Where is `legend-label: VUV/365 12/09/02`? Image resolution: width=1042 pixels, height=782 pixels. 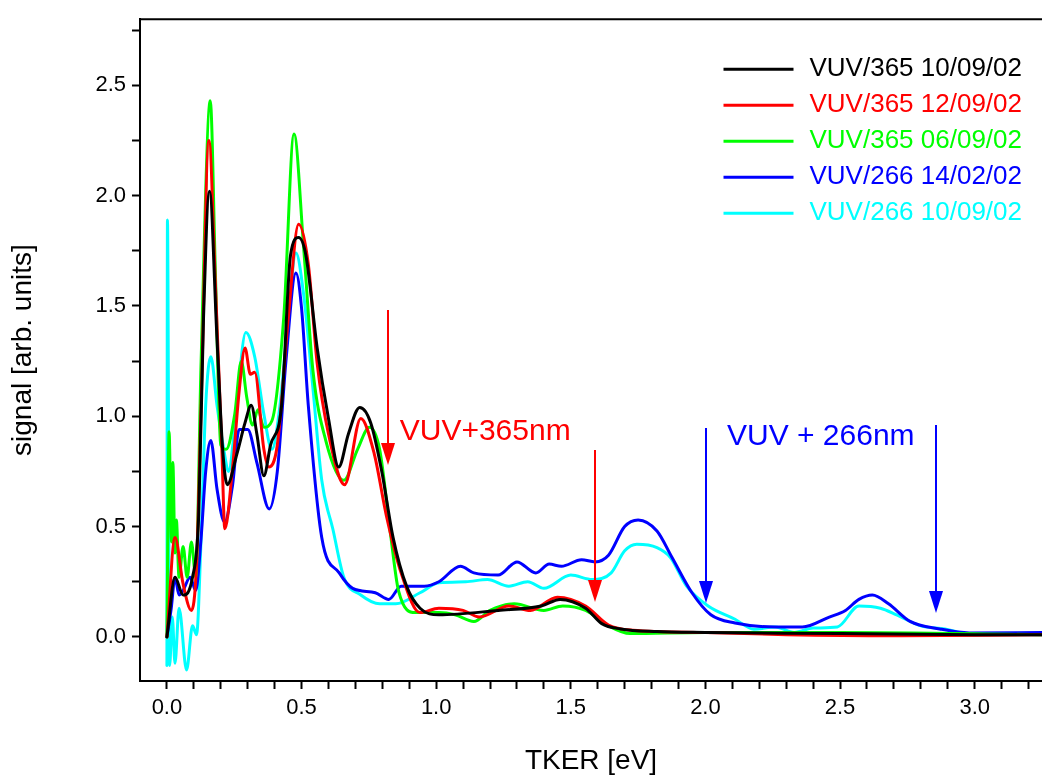
legend-label: VUV/365 12/09/02 is located at coordinates (916, 103).